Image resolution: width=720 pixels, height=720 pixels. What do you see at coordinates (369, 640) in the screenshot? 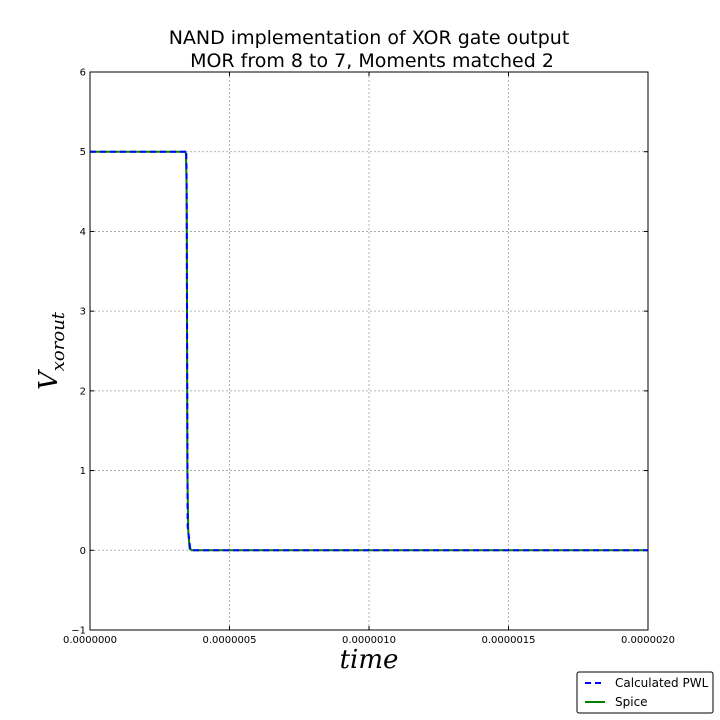
I see `x-tick-label: 0.0000010` at bounding box center [369, 640].